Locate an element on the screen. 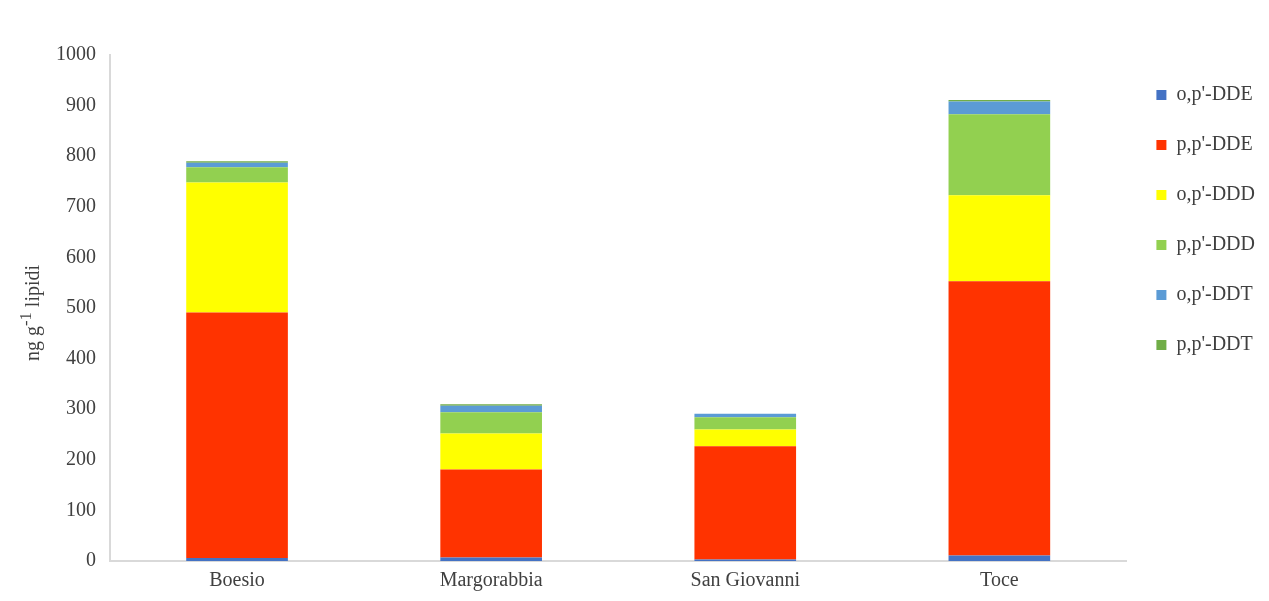  y-tick-label: 0 is located at coordinates (91, 559).